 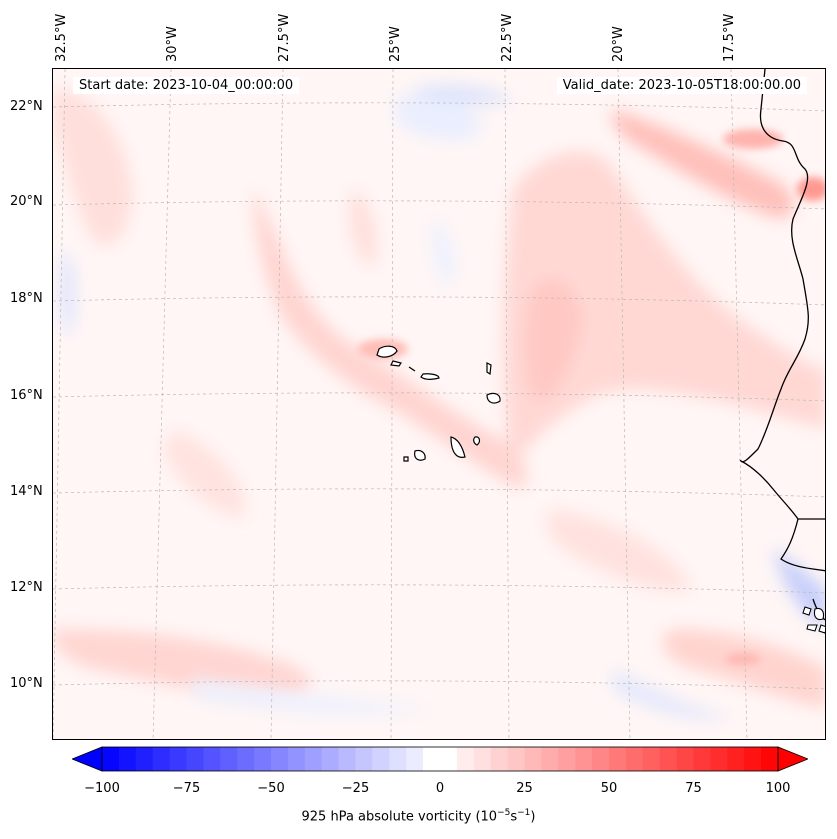 What do you see at coordinates (507, 37) in the screenshot?
I see `longitude-label: 22.5°W` at bounding box center [507, 37].